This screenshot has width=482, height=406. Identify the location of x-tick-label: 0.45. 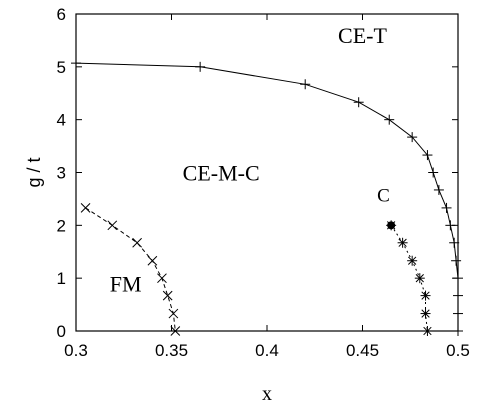
(362, 350).